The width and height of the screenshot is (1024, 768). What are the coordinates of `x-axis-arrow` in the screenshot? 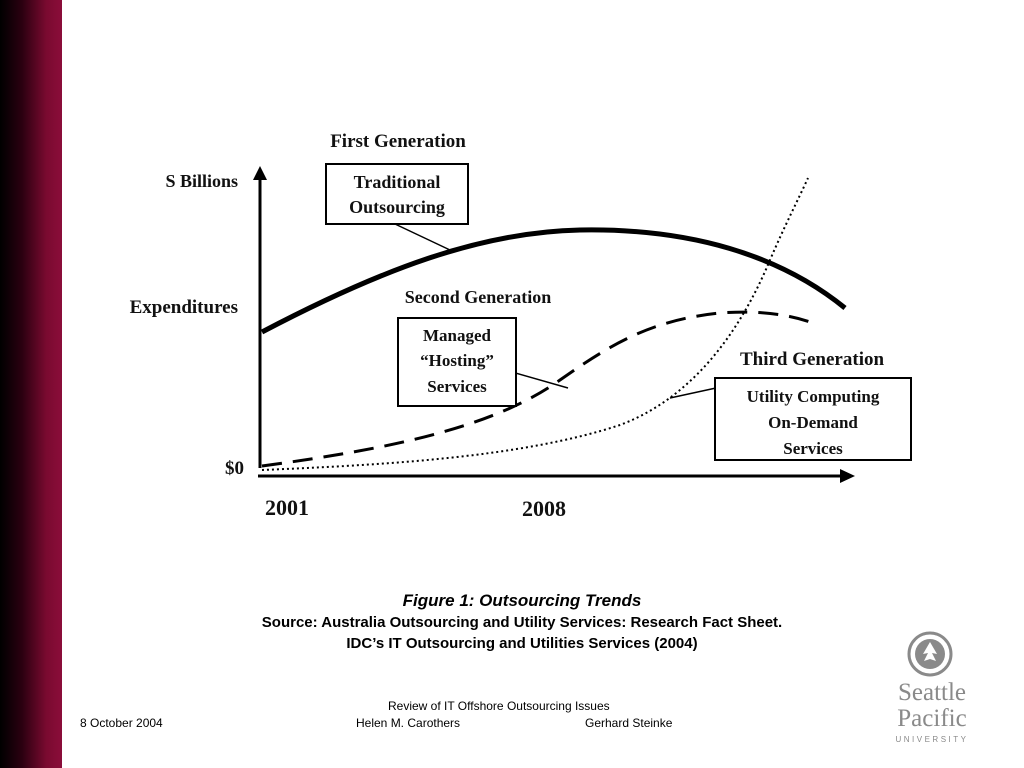 It's located at (847, 476).